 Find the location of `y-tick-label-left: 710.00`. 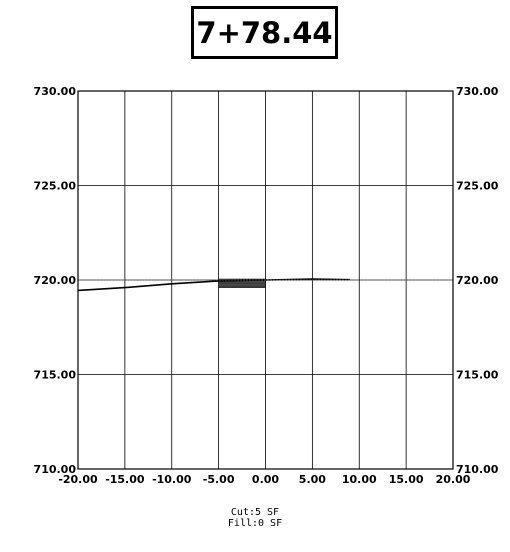

y-tick-label-left: 710.00 is located at coordinates (55, 469).